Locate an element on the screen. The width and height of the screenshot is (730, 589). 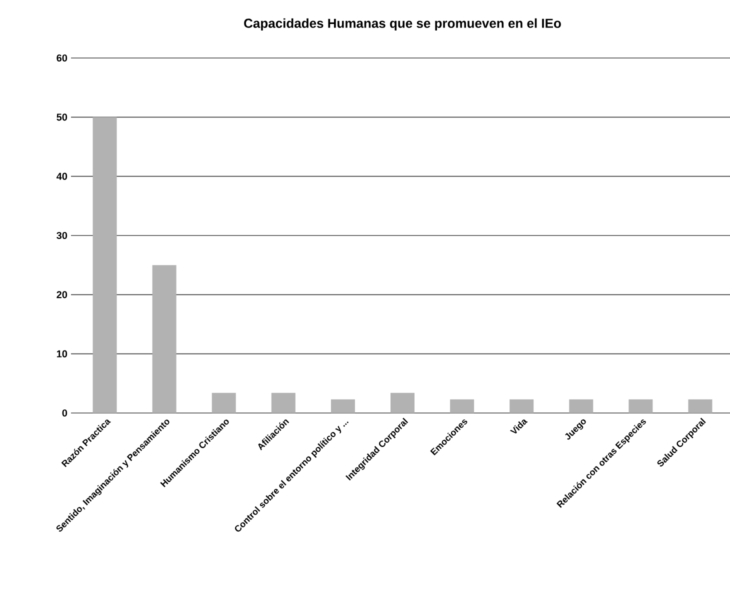
y-tick-label: 20 is located at coordinates (62, 294).